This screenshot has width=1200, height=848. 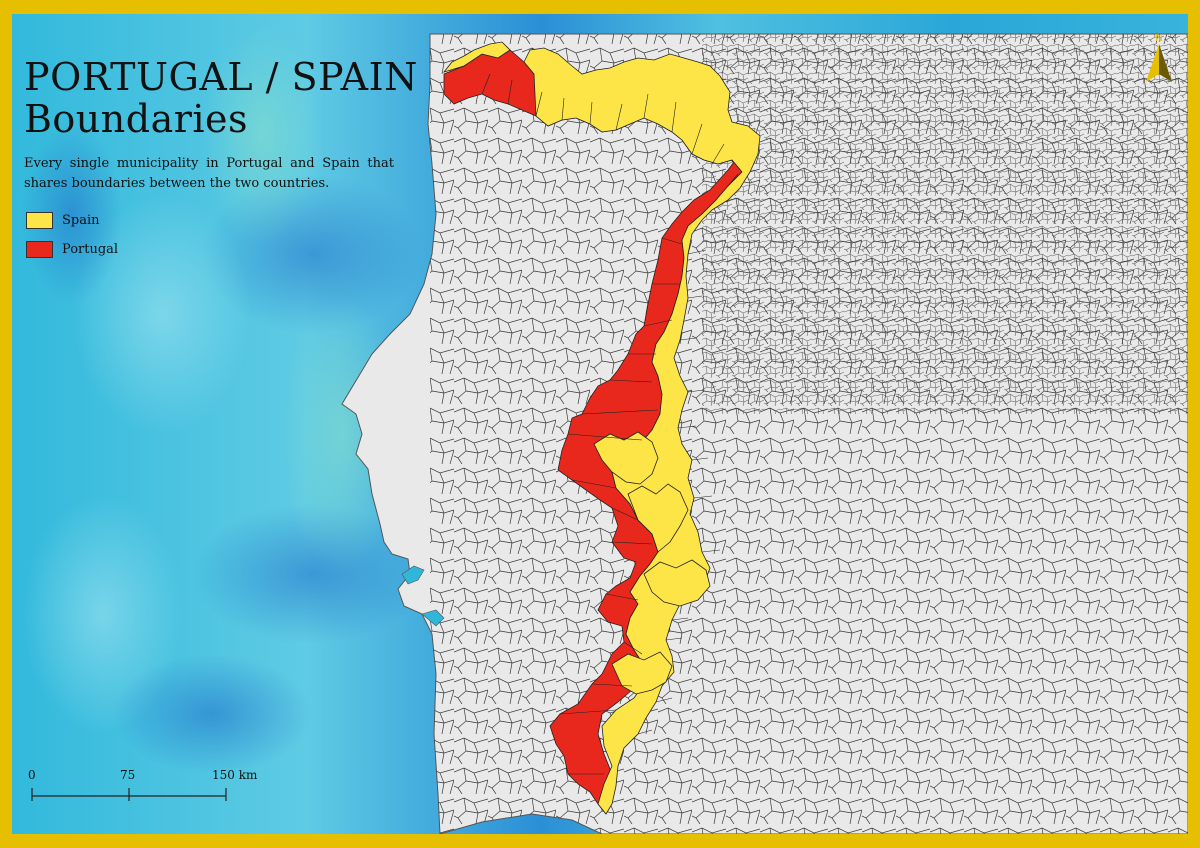 I want to click on scale-label-150: 150 km, so click(x=235, y=775).